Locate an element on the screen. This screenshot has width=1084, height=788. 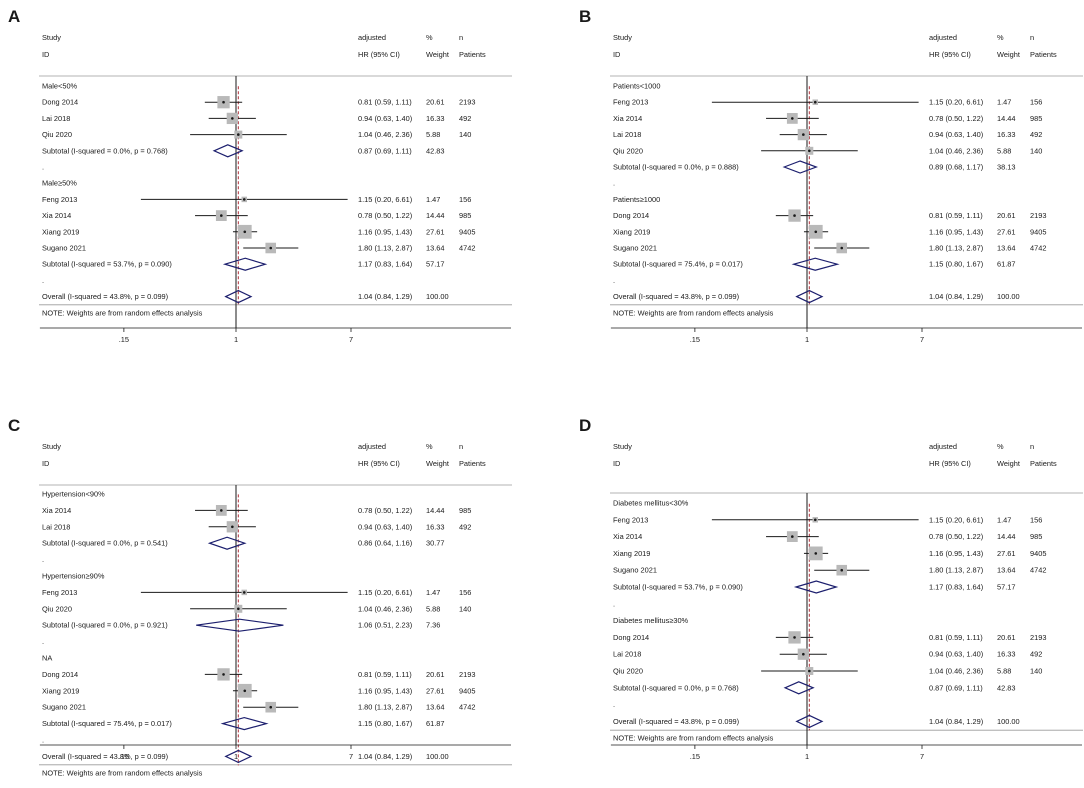
patients-value: 4742 is located at coordinates (467, 707).